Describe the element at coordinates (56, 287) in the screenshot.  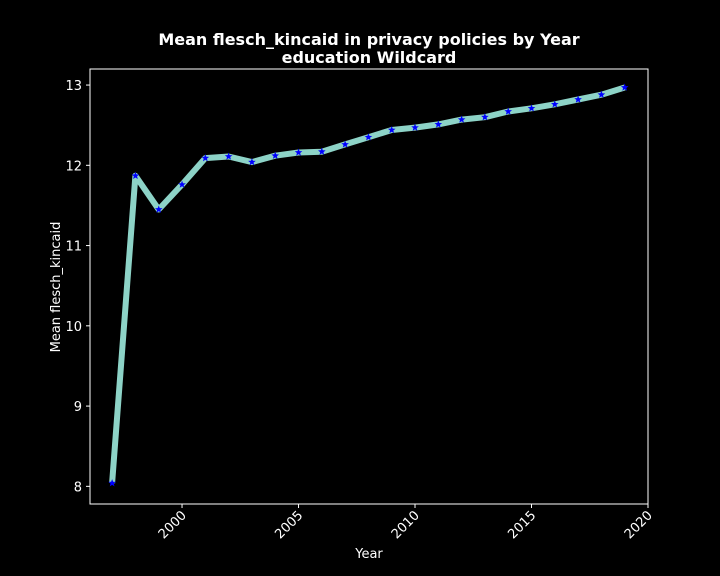
I see `y-axis-label: Mean flesch_kincaid` at that location.